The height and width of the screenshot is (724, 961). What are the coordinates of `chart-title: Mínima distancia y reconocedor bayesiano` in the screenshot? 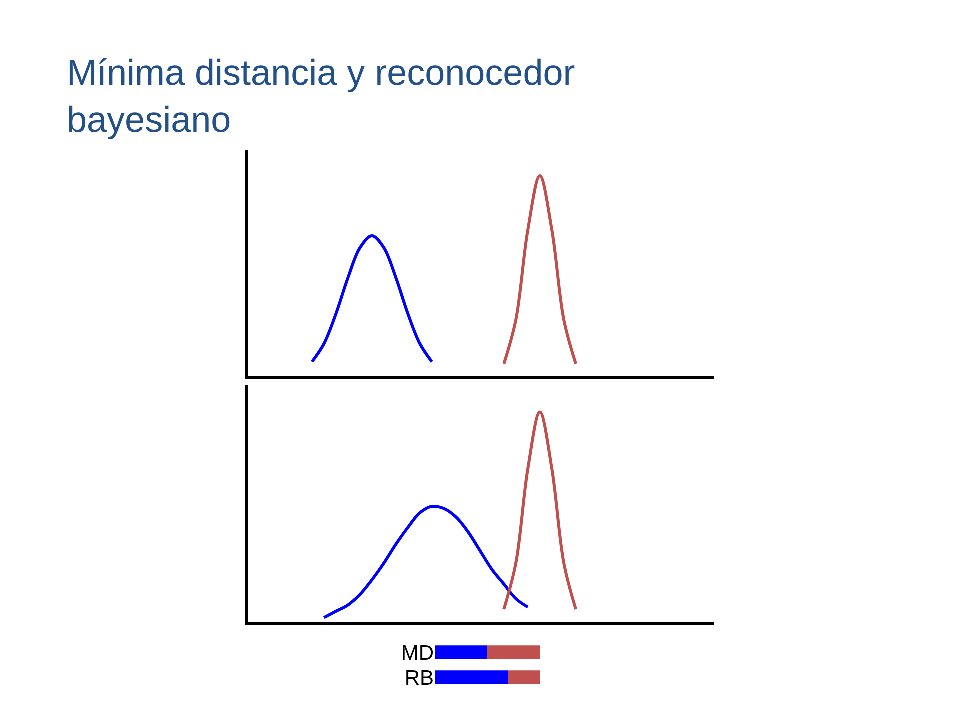 It's located at (321, 96).